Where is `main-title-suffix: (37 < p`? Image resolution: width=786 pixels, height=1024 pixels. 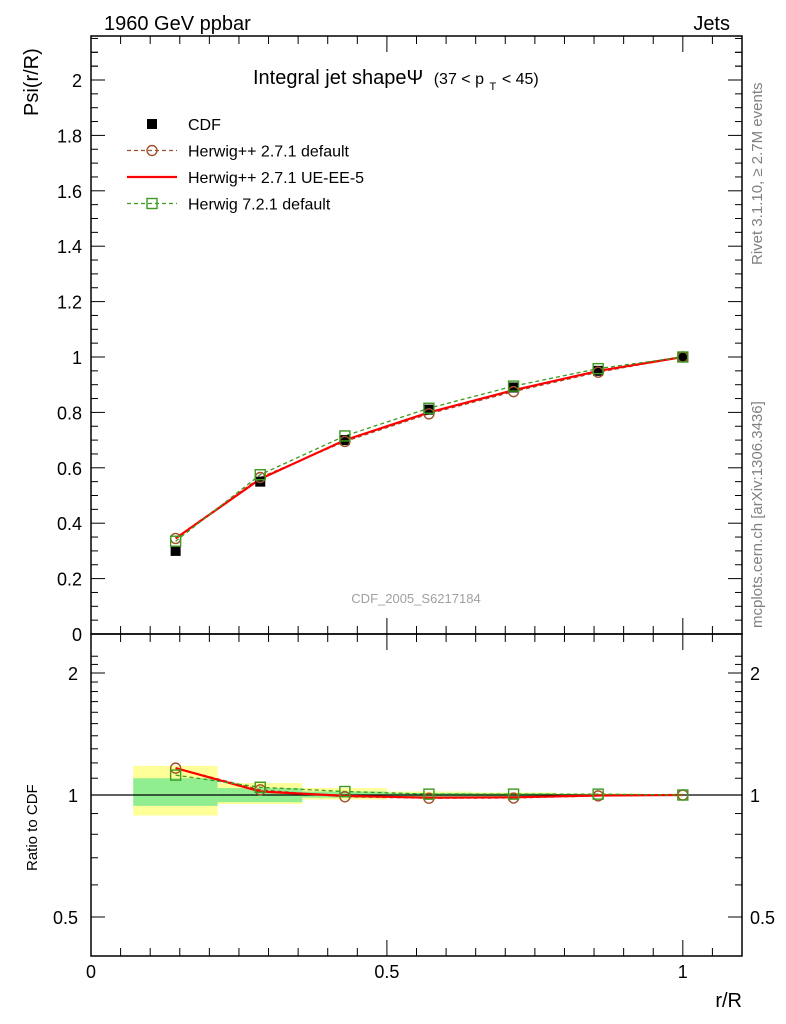 main-title-suffix: (37 < p is located at coordinates (459, 79).